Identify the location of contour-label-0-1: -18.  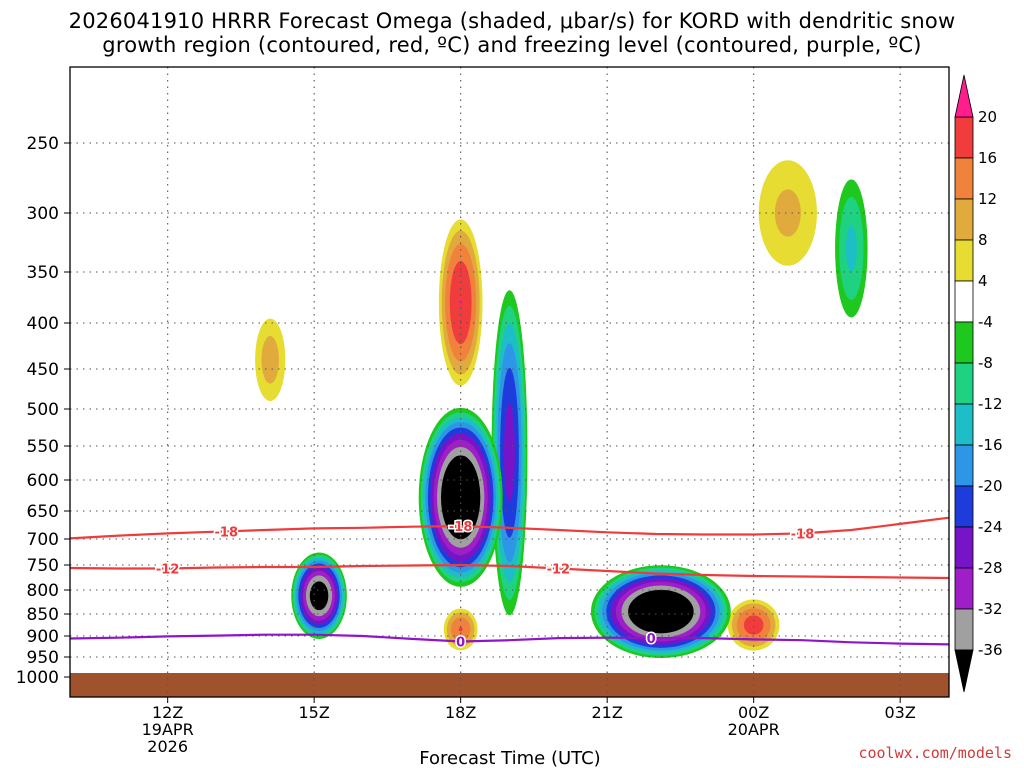
(461, 527).